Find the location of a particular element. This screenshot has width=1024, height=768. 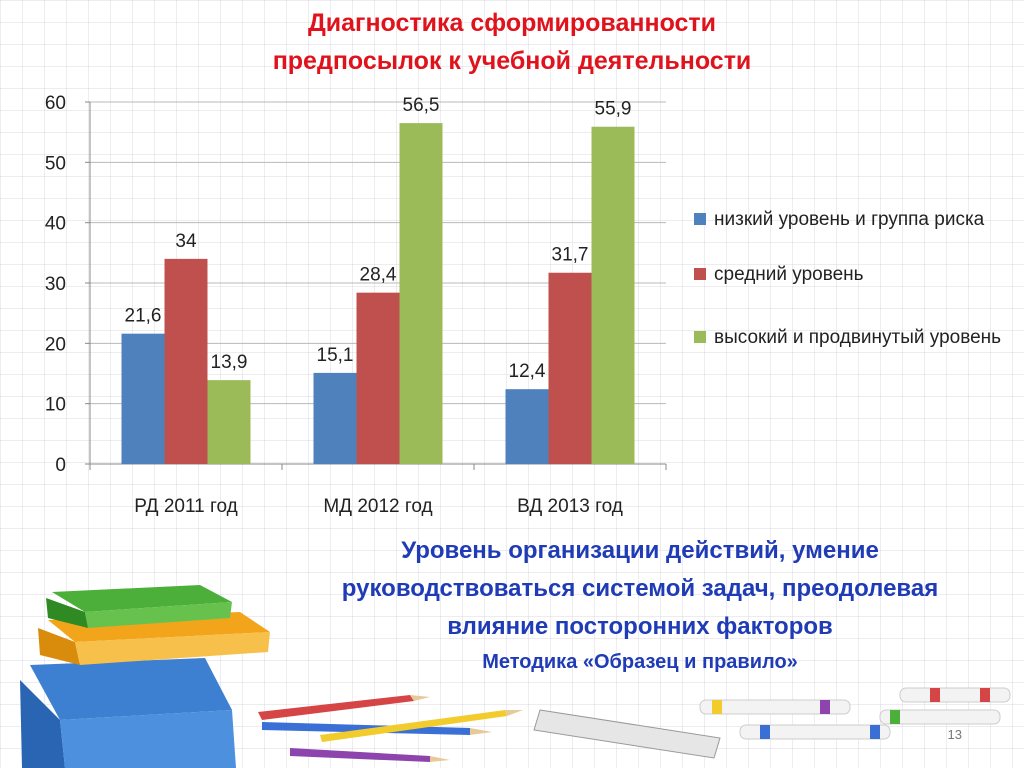

data-label-series-0-cat-0: 21,6 is located at coordinates (143, 316).